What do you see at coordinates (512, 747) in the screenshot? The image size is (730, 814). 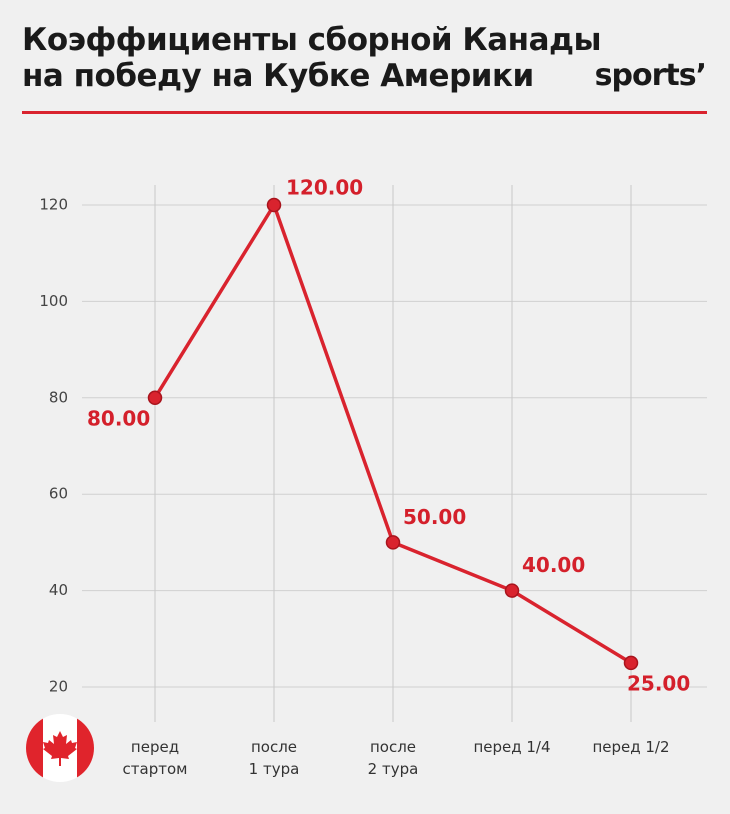 I see `x-tick-label: перед 1/4` at bounding box center [512, 747].